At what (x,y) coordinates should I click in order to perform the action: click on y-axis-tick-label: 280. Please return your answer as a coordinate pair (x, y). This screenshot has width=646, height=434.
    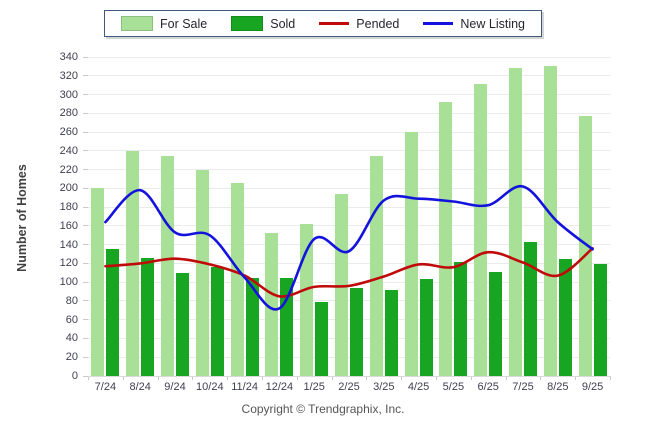
    Looking at the image, I should click on (68, 113).